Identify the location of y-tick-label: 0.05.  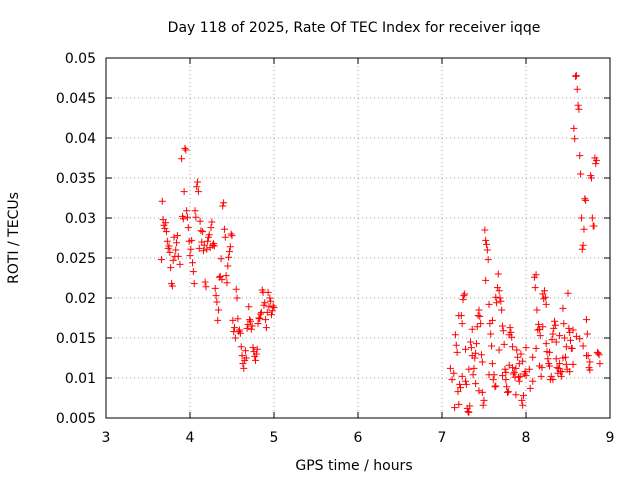
(80, 59).